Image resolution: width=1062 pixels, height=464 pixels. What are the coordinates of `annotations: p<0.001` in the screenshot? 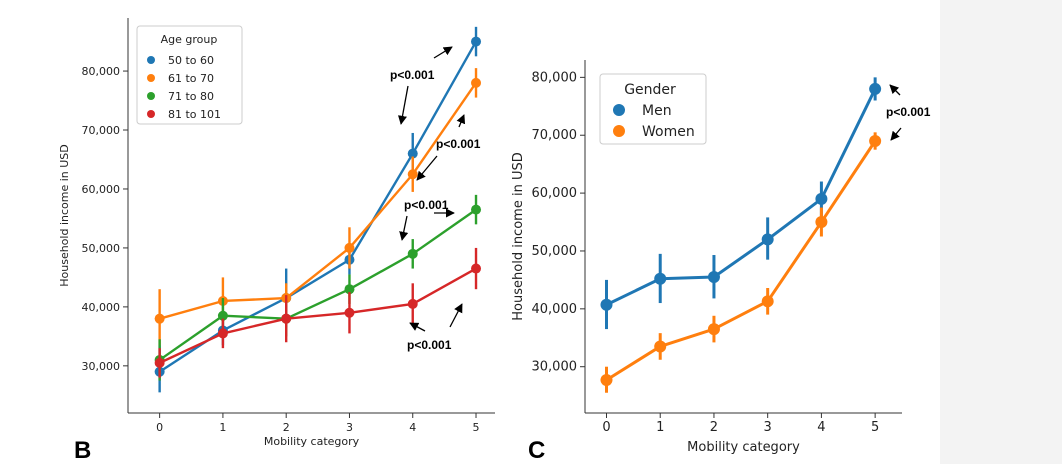 It's located at (908, 112).